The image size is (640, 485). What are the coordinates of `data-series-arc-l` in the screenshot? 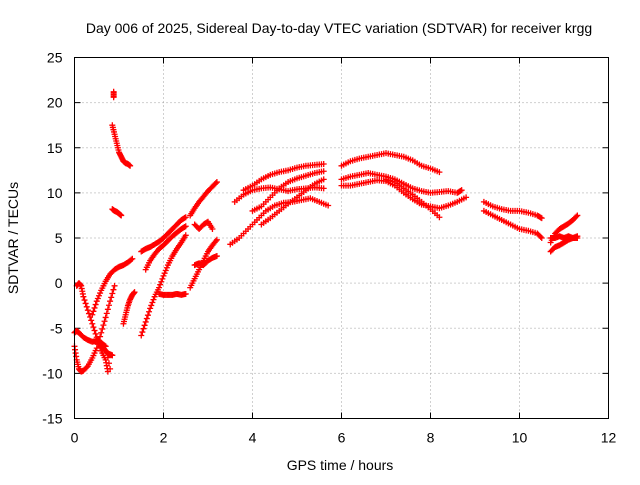 It's located at (165, 248).